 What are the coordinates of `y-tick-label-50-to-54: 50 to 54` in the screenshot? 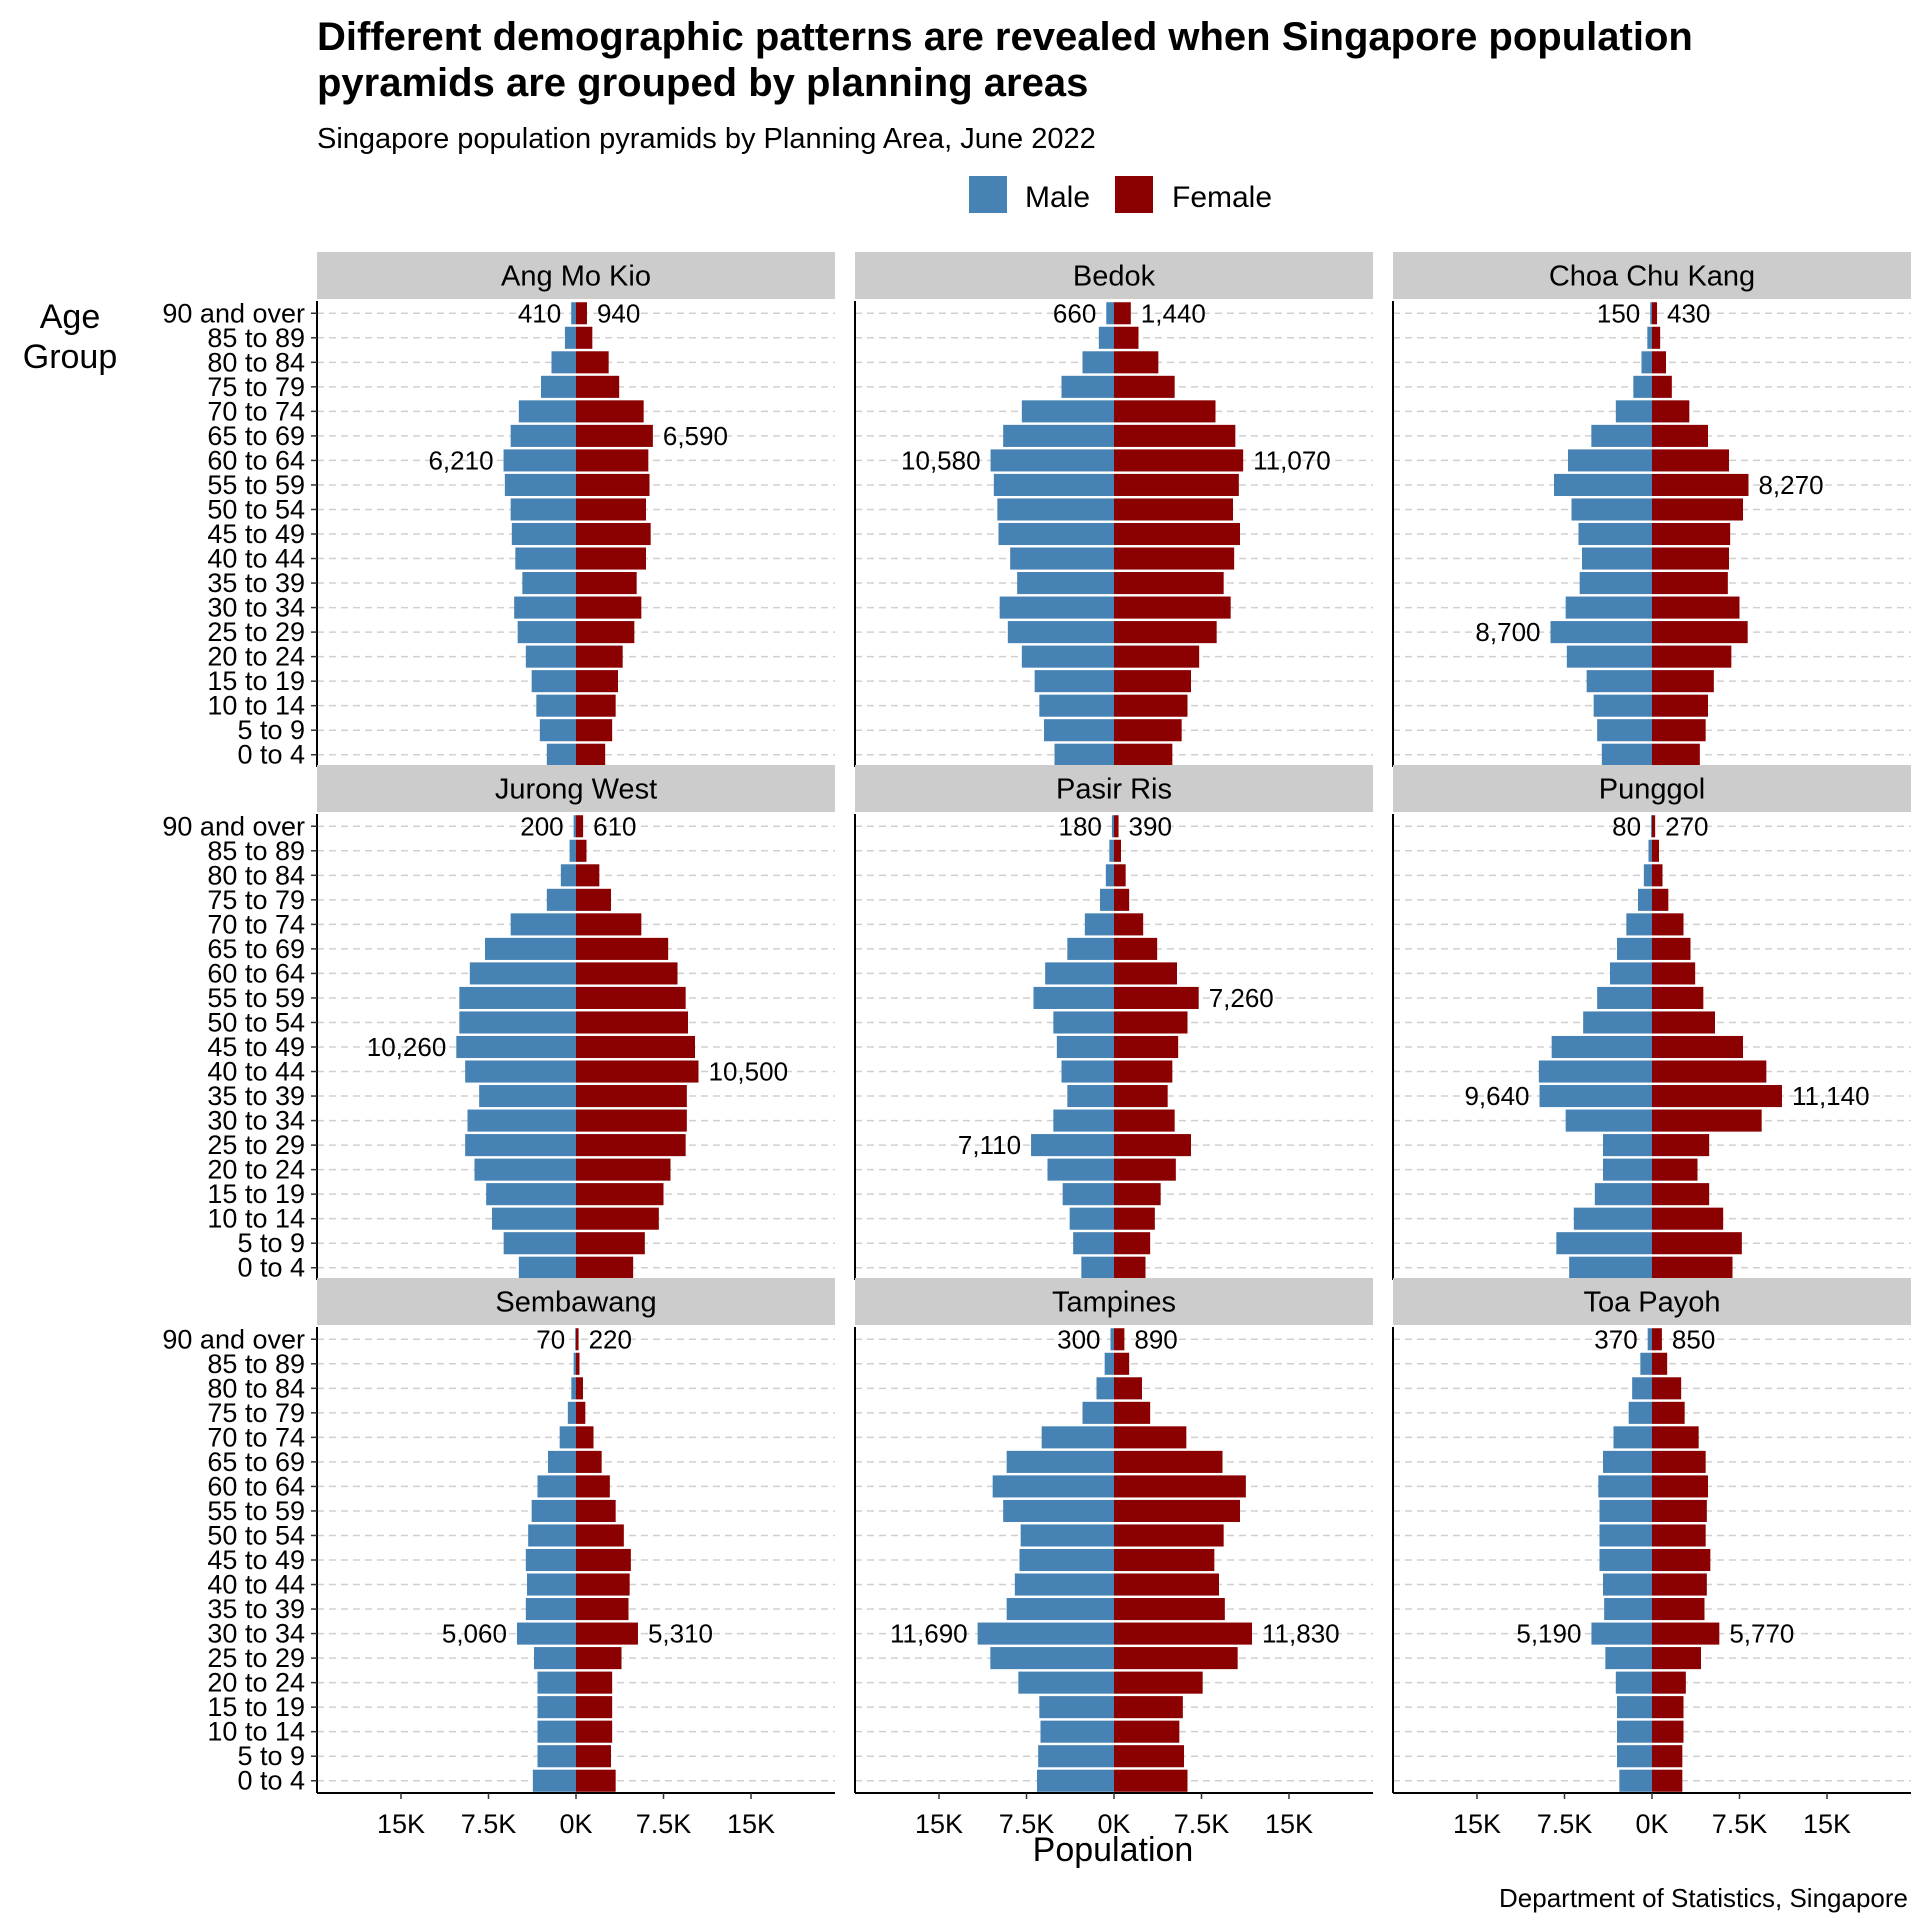 It's located at (256, 1535).